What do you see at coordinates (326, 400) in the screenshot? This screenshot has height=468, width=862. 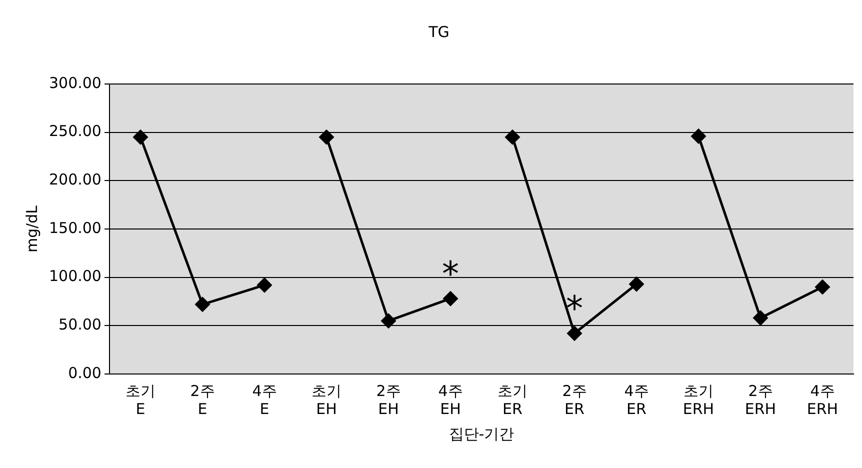 I see `x-tick-label: 초기 EH` at bounding box center [326, 400].